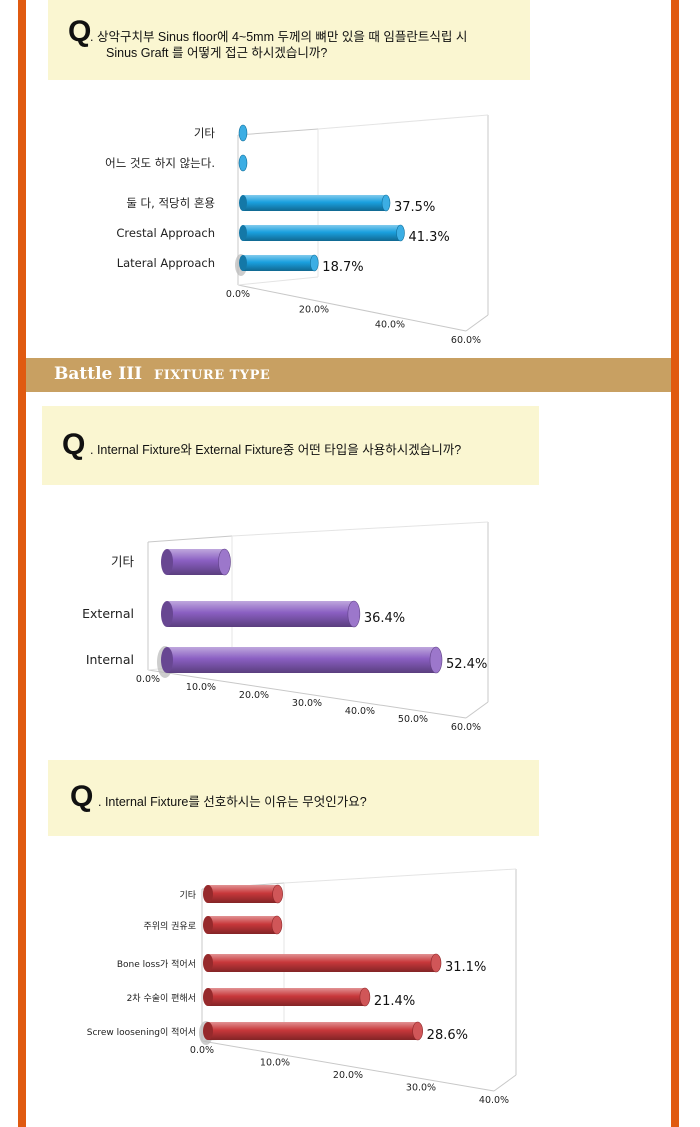 This screenshot has width=700, height=1127. Describe the element at coordinates (428, 237) in the screenshot. I see `value-label: 41.3%` at that location.